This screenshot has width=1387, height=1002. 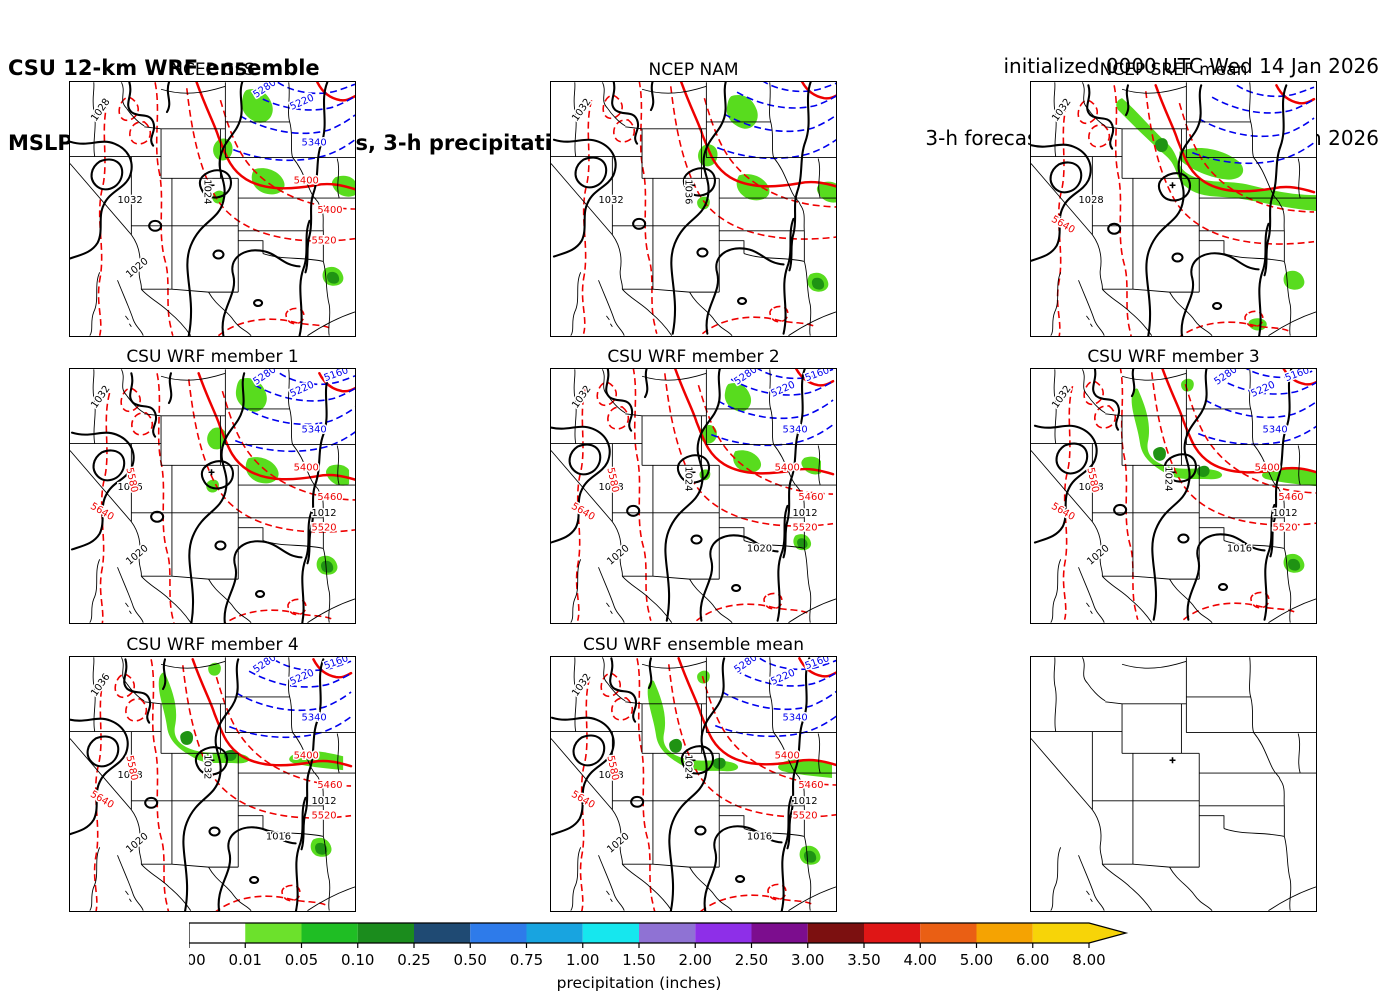 I want to click on weather-map: 1032 1028 5640, so click(x=1173, y=209).